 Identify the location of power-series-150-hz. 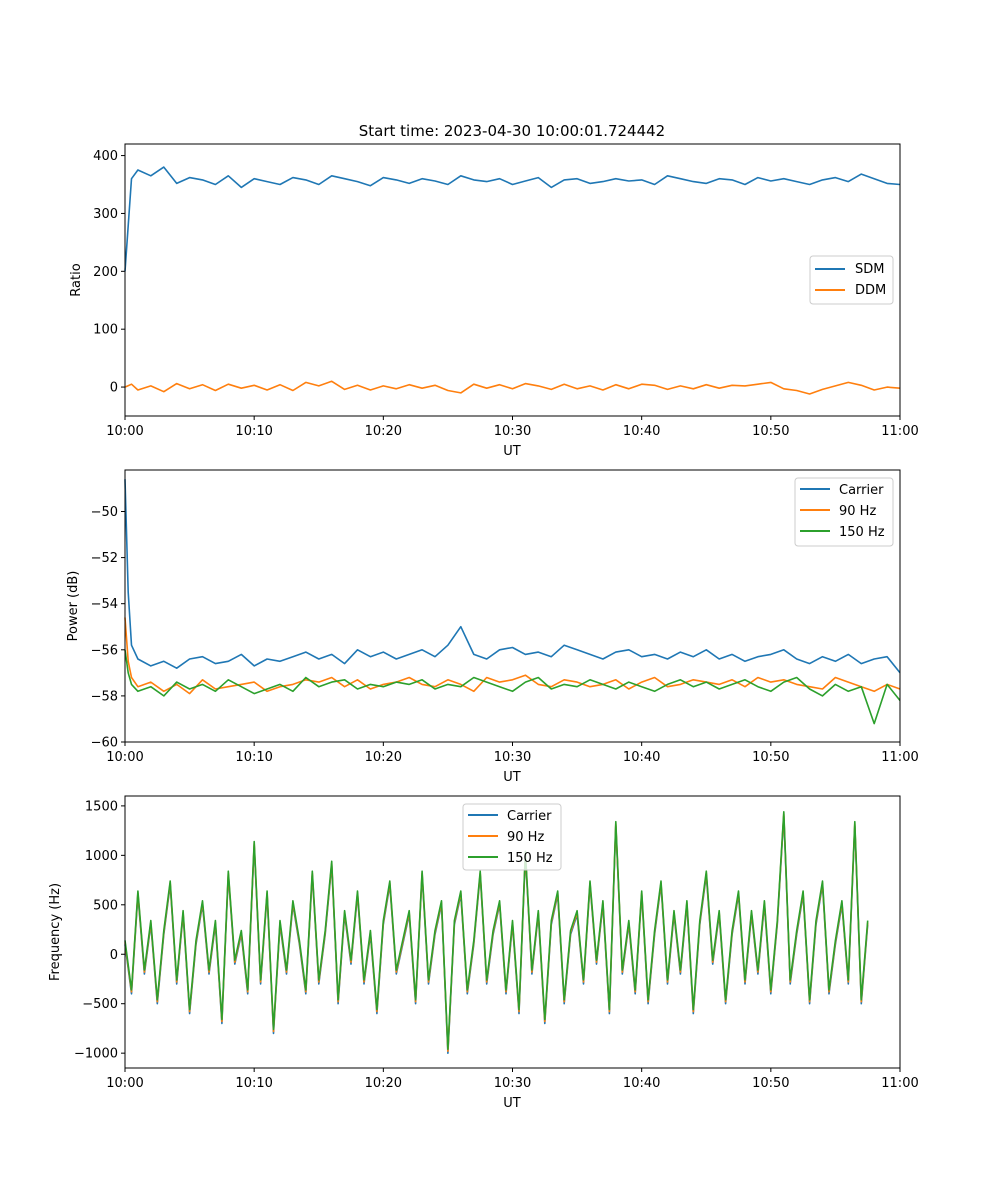
(512, 687).